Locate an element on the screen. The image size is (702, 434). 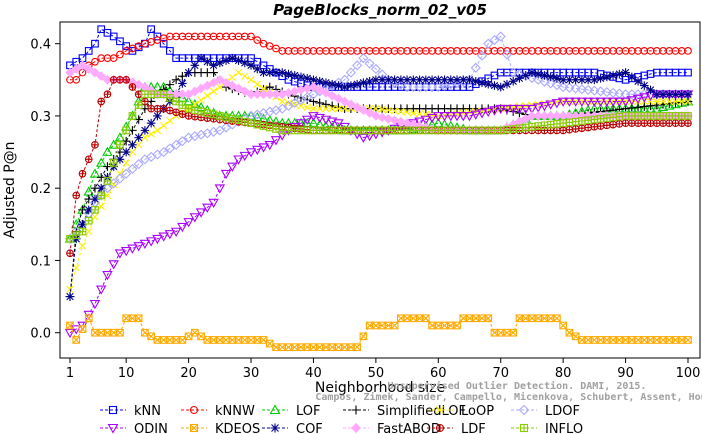
legend-label: kNNW is located at coordinates (235, 411).